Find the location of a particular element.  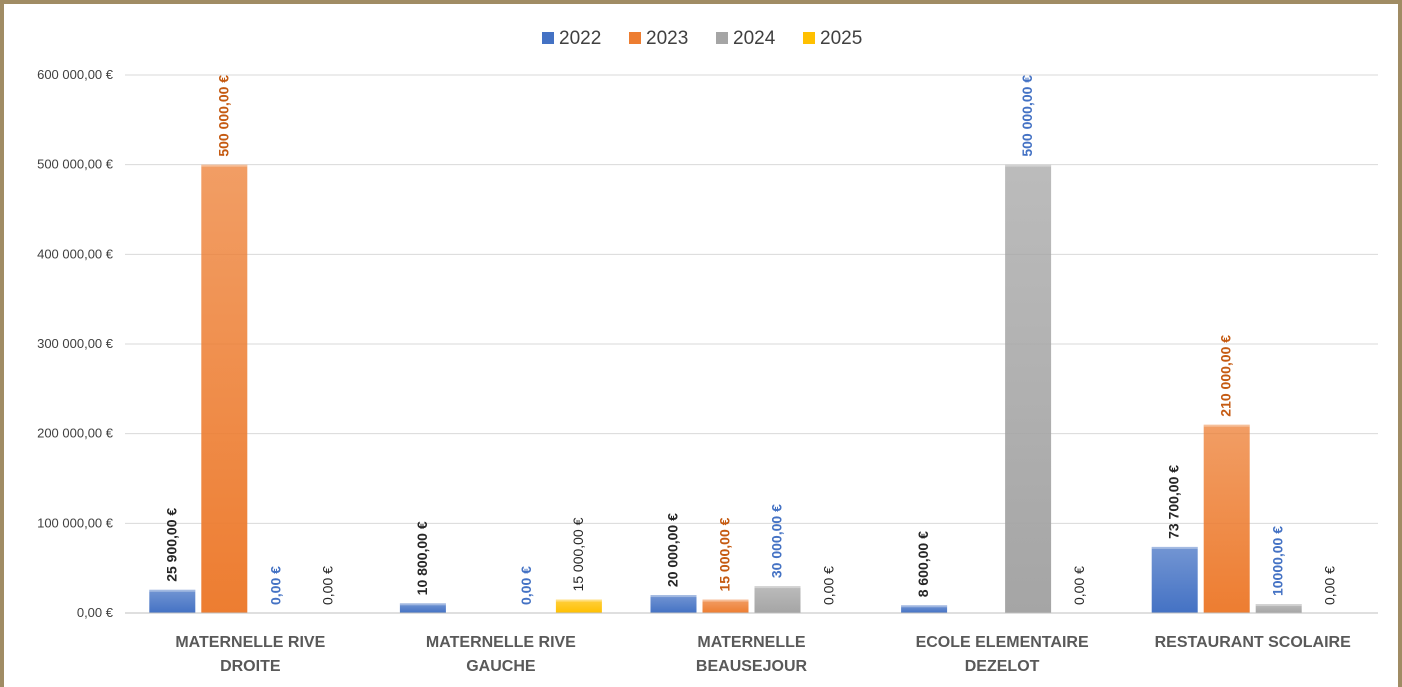

x-category-label: RESTAURANT SCOLAIRE is located at coordinates (1253, 642).